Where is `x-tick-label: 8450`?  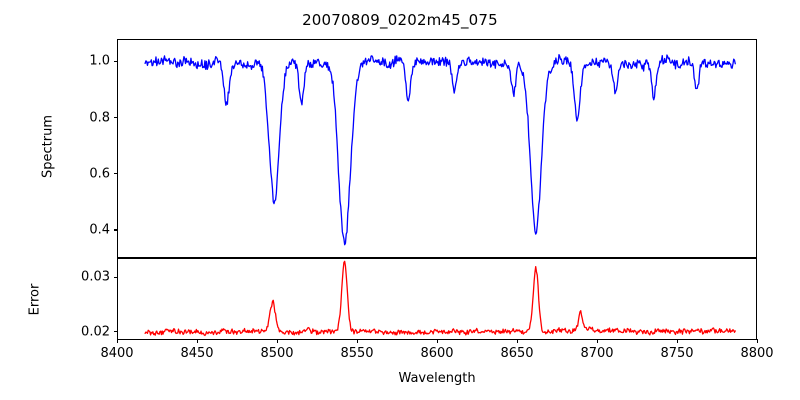
x-tick-label: 8450 is located at coordinates (197, 353).